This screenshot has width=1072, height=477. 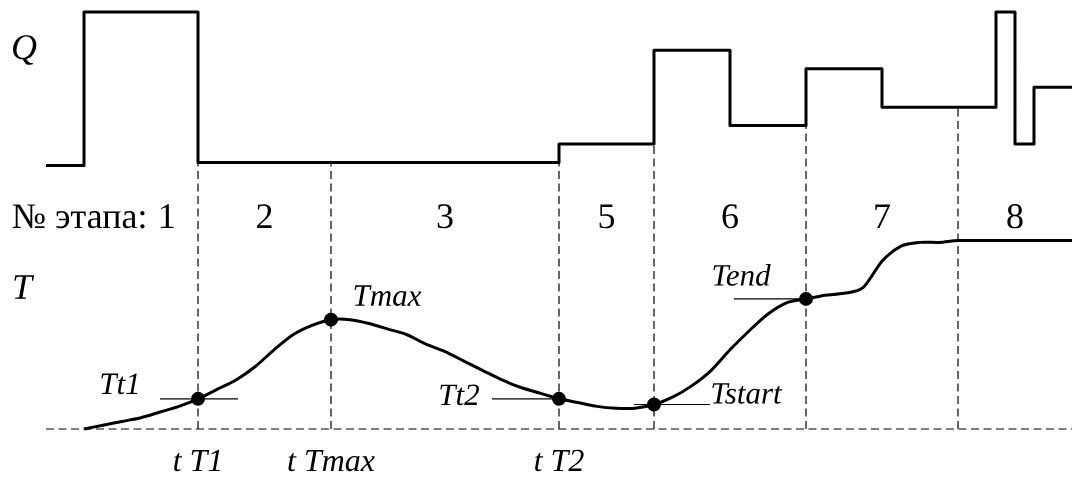 I want to click on text: 3, so click(x=445, y=216).